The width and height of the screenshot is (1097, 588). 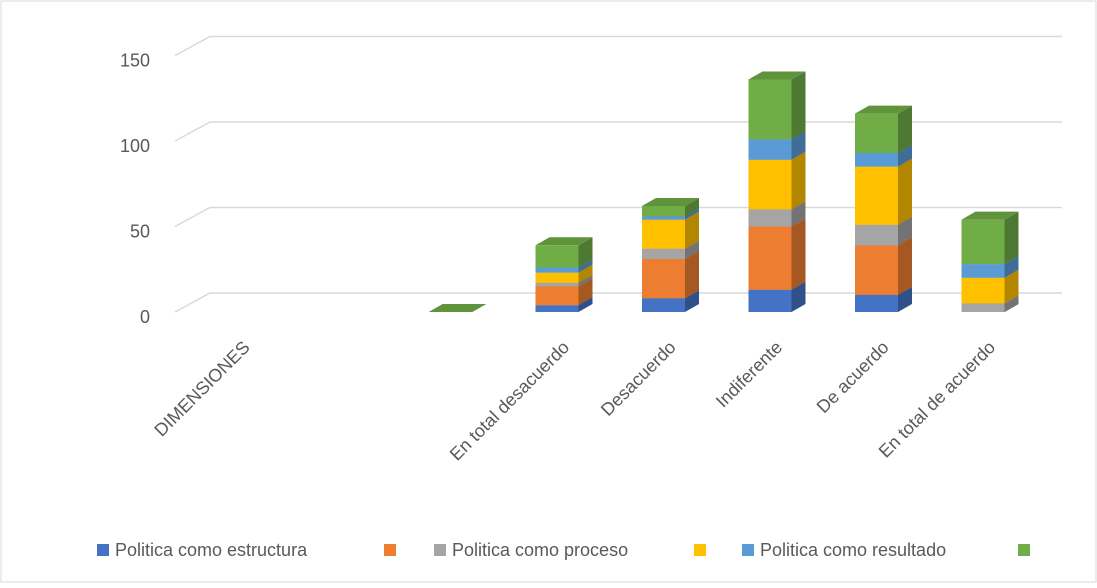 I want to click on grid-line, so click(x=618, y=46).